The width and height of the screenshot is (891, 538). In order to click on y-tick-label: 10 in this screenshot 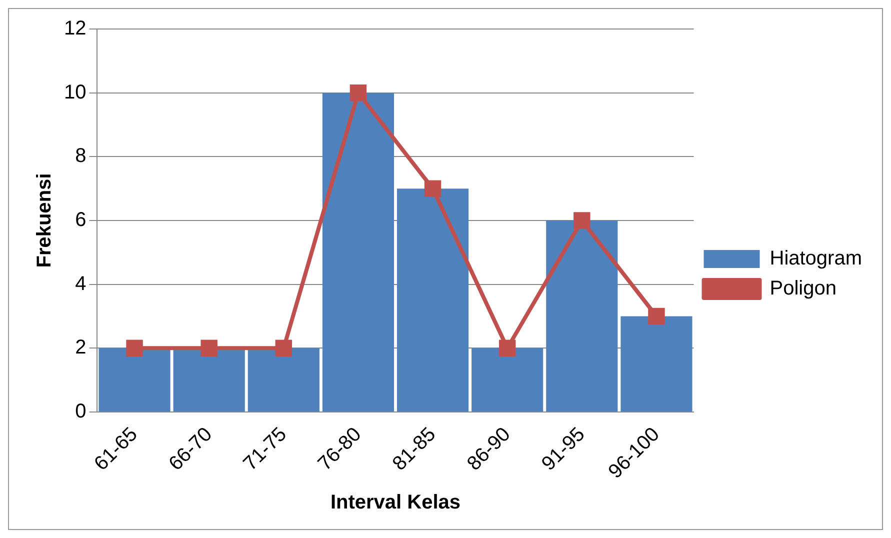, I will do `click(75, 92)`.